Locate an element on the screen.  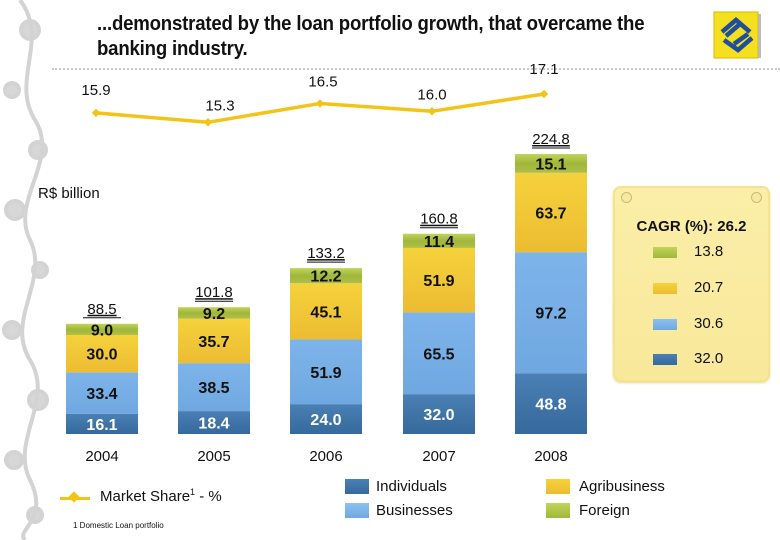
cagr-swatch-individuals is located at coordinates (665, 359).